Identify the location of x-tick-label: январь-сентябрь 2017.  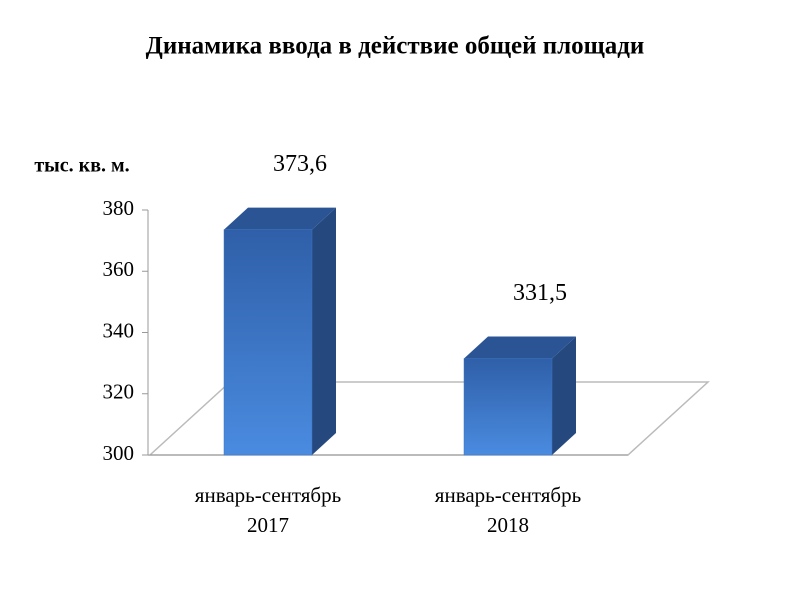
(268, 510).